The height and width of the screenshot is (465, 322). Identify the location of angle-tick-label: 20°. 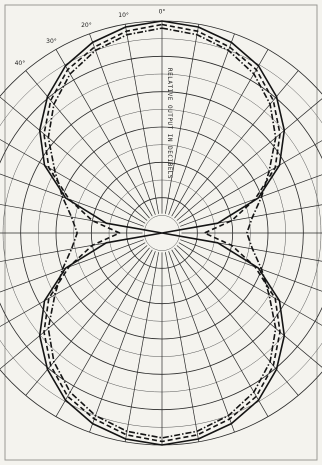
(86, 25).